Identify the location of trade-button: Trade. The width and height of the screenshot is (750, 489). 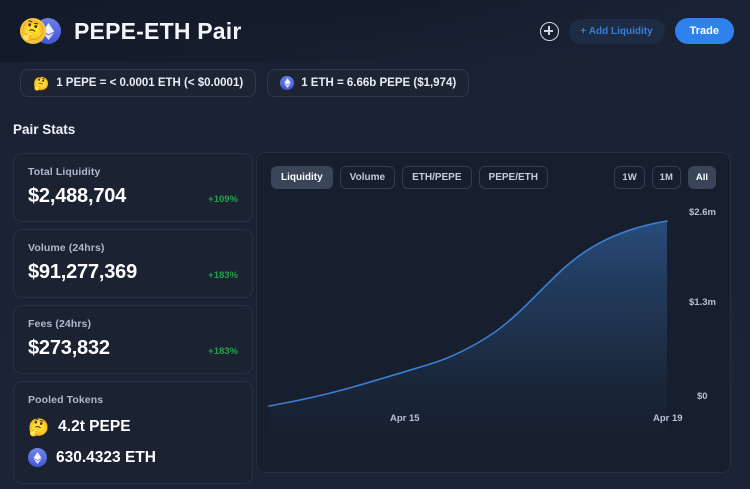
(704, 31).